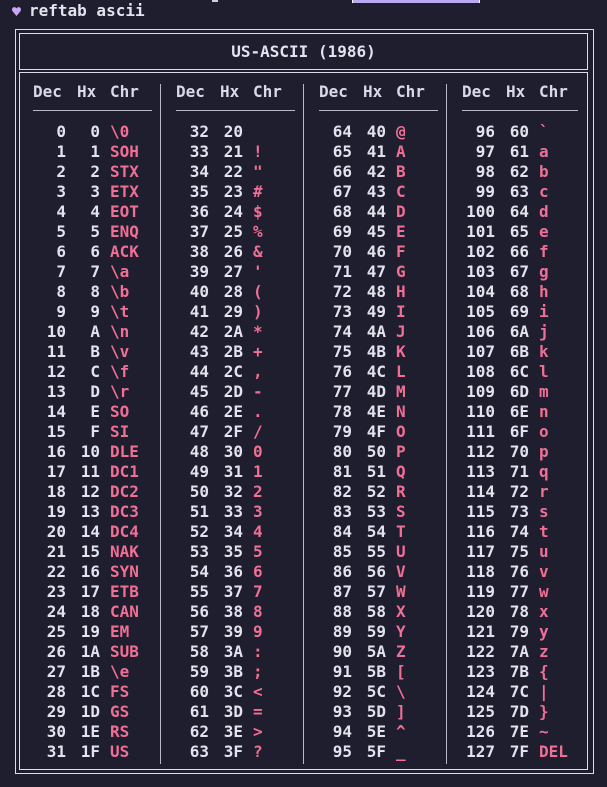 The width and height of the screenshot is (607, 787). Describe the element at coordinates (519, 671) in the screenshot. I see `hex-value: 7B` at that location.